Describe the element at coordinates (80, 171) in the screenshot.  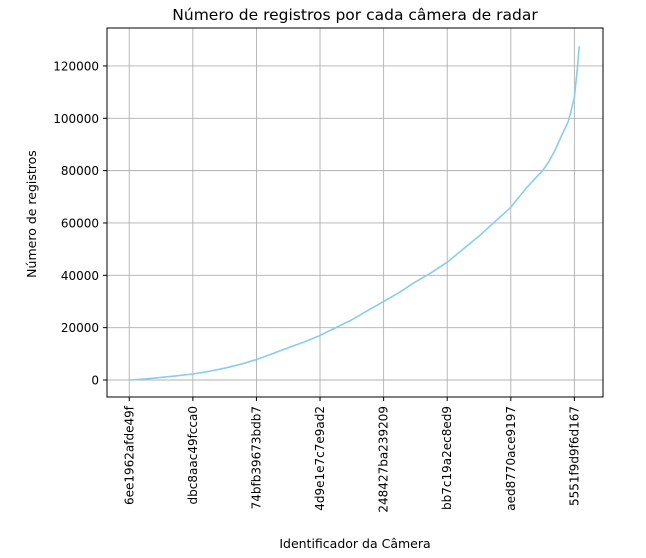
I see `y-tick-label: 80000` at that location.